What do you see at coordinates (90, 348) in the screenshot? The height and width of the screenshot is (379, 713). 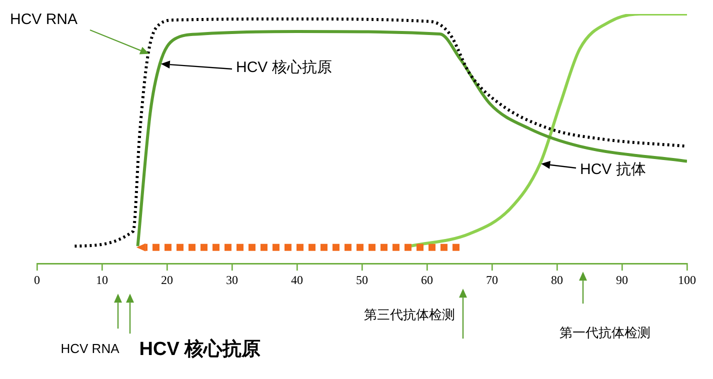 I see `text: HCV RNA` at bounding box center [90, 348].